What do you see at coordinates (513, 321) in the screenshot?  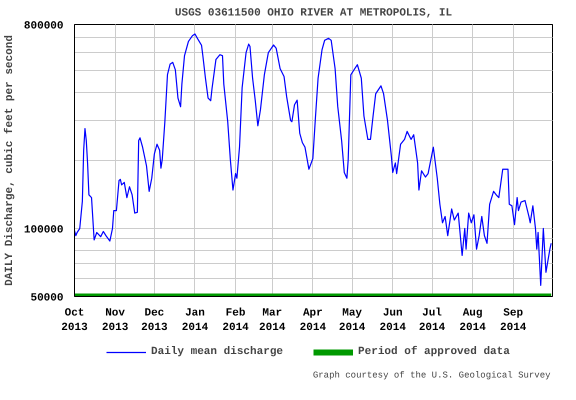 I see `x-tick-label: Sep 2014` at bounding box center [513, 321].